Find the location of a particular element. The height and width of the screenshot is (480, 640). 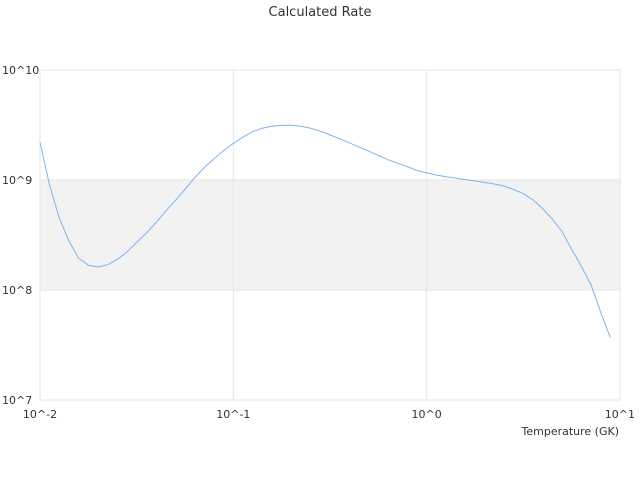

y-tick-label: 10^10 is located at coordinates (20, 70).